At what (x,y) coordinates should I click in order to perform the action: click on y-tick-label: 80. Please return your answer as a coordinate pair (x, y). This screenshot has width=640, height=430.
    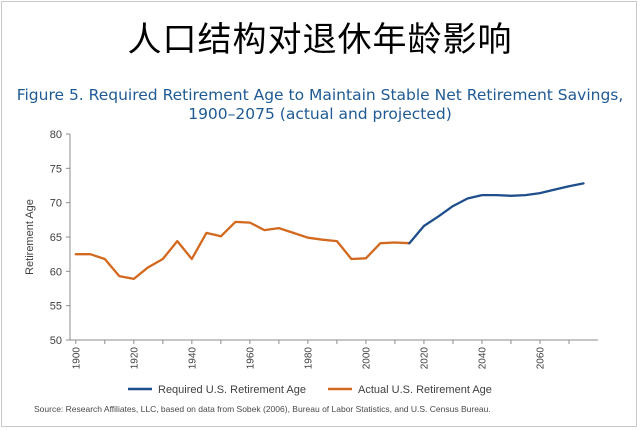
    Looking at the image, I should click on (56, 135).